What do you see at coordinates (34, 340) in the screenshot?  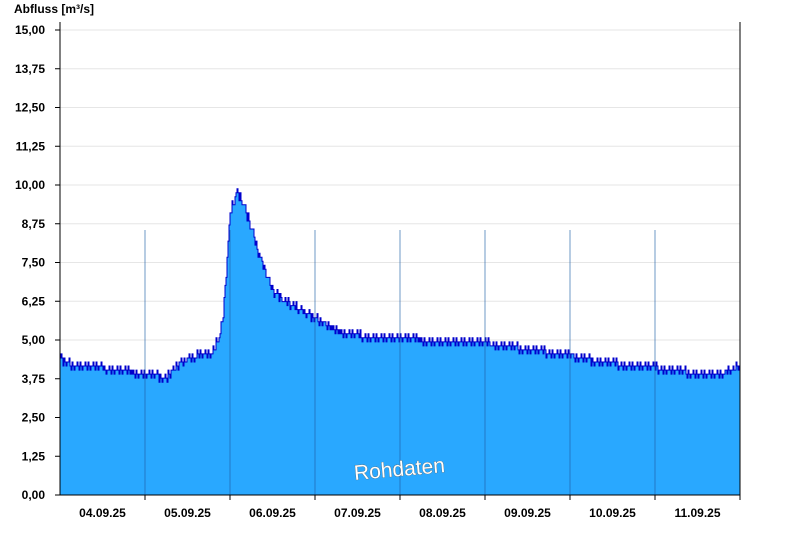 I see `y-tick-label: 5,00` at bounding box center [34, 340].